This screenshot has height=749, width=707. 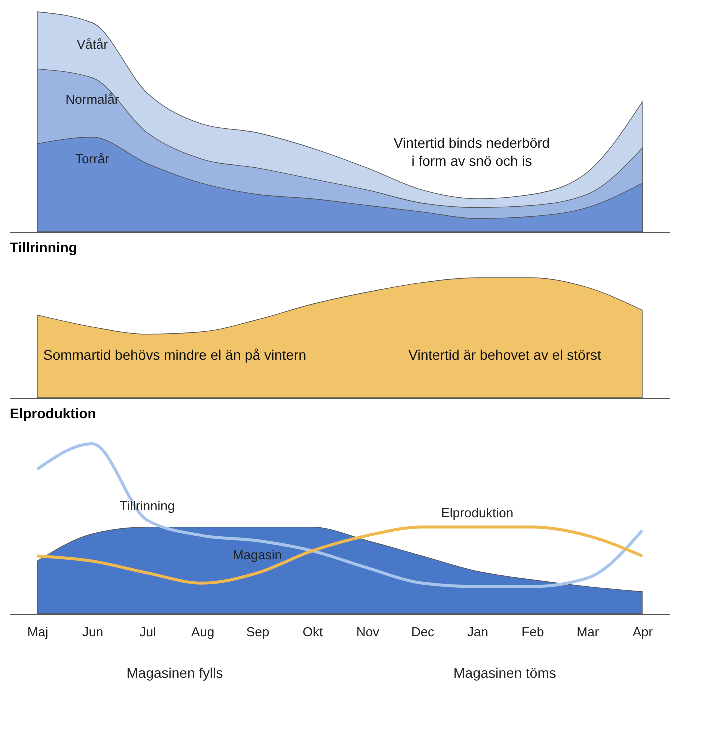 What do you see at coordinates (478, 632) in the screenshot?
I see `x-tick-label: Jan` at bounding box center [478, 632].